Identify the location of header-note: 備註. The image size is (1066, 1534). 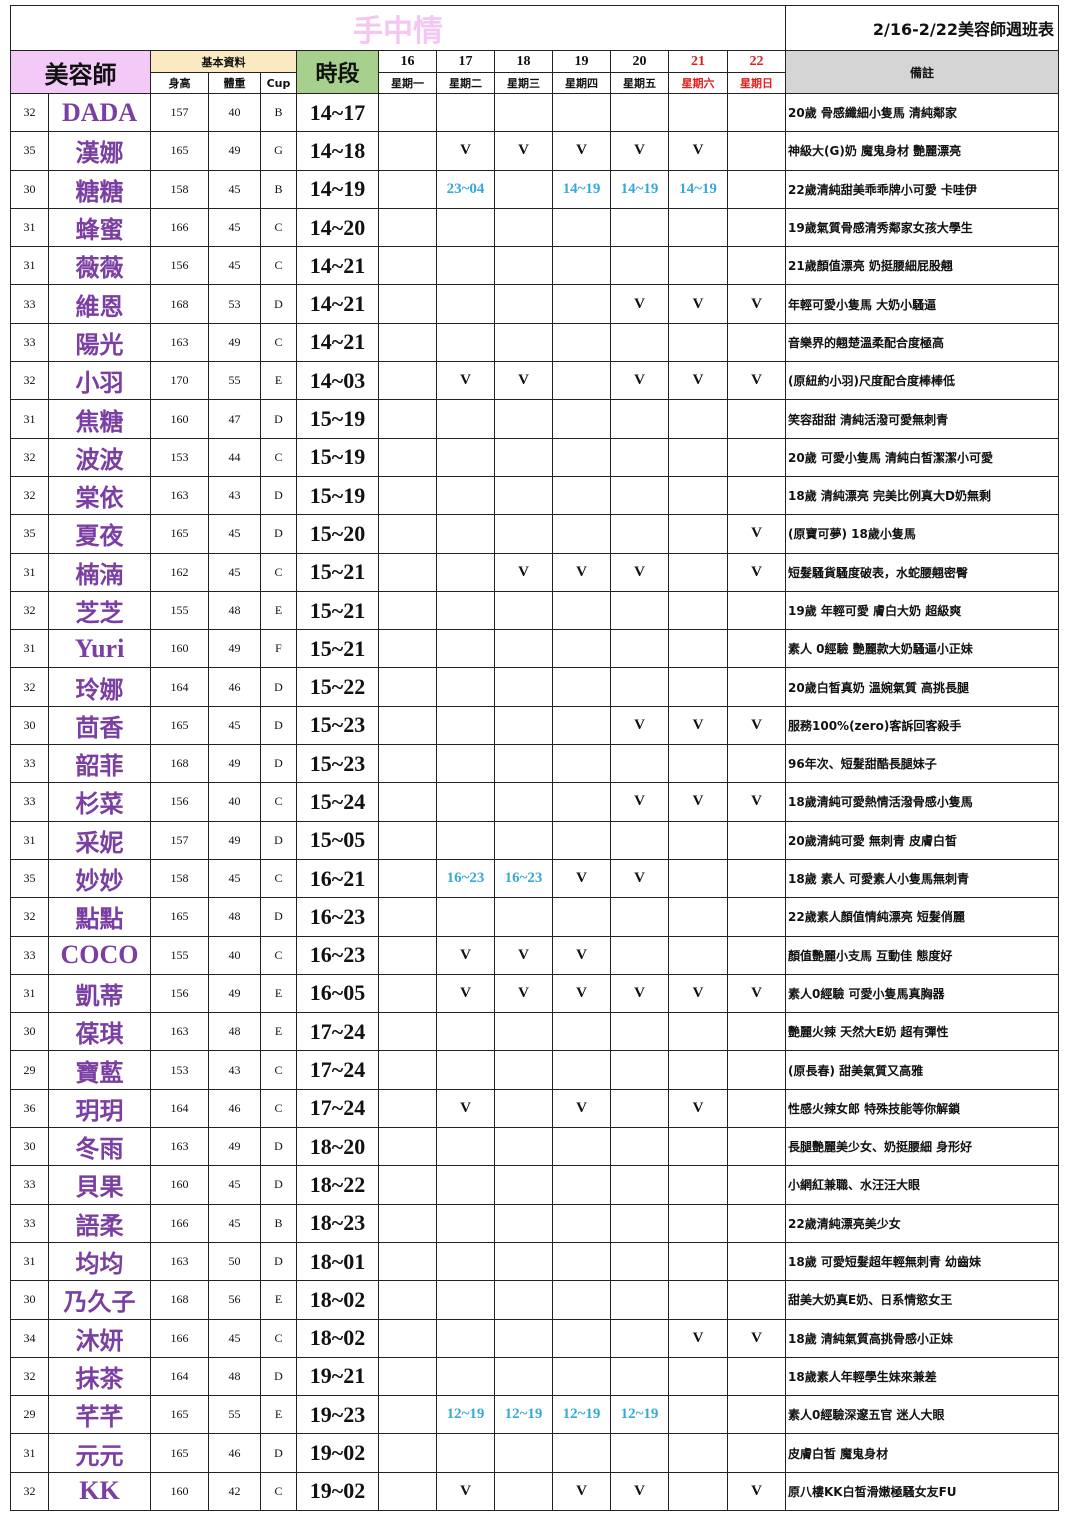
(922, 72).